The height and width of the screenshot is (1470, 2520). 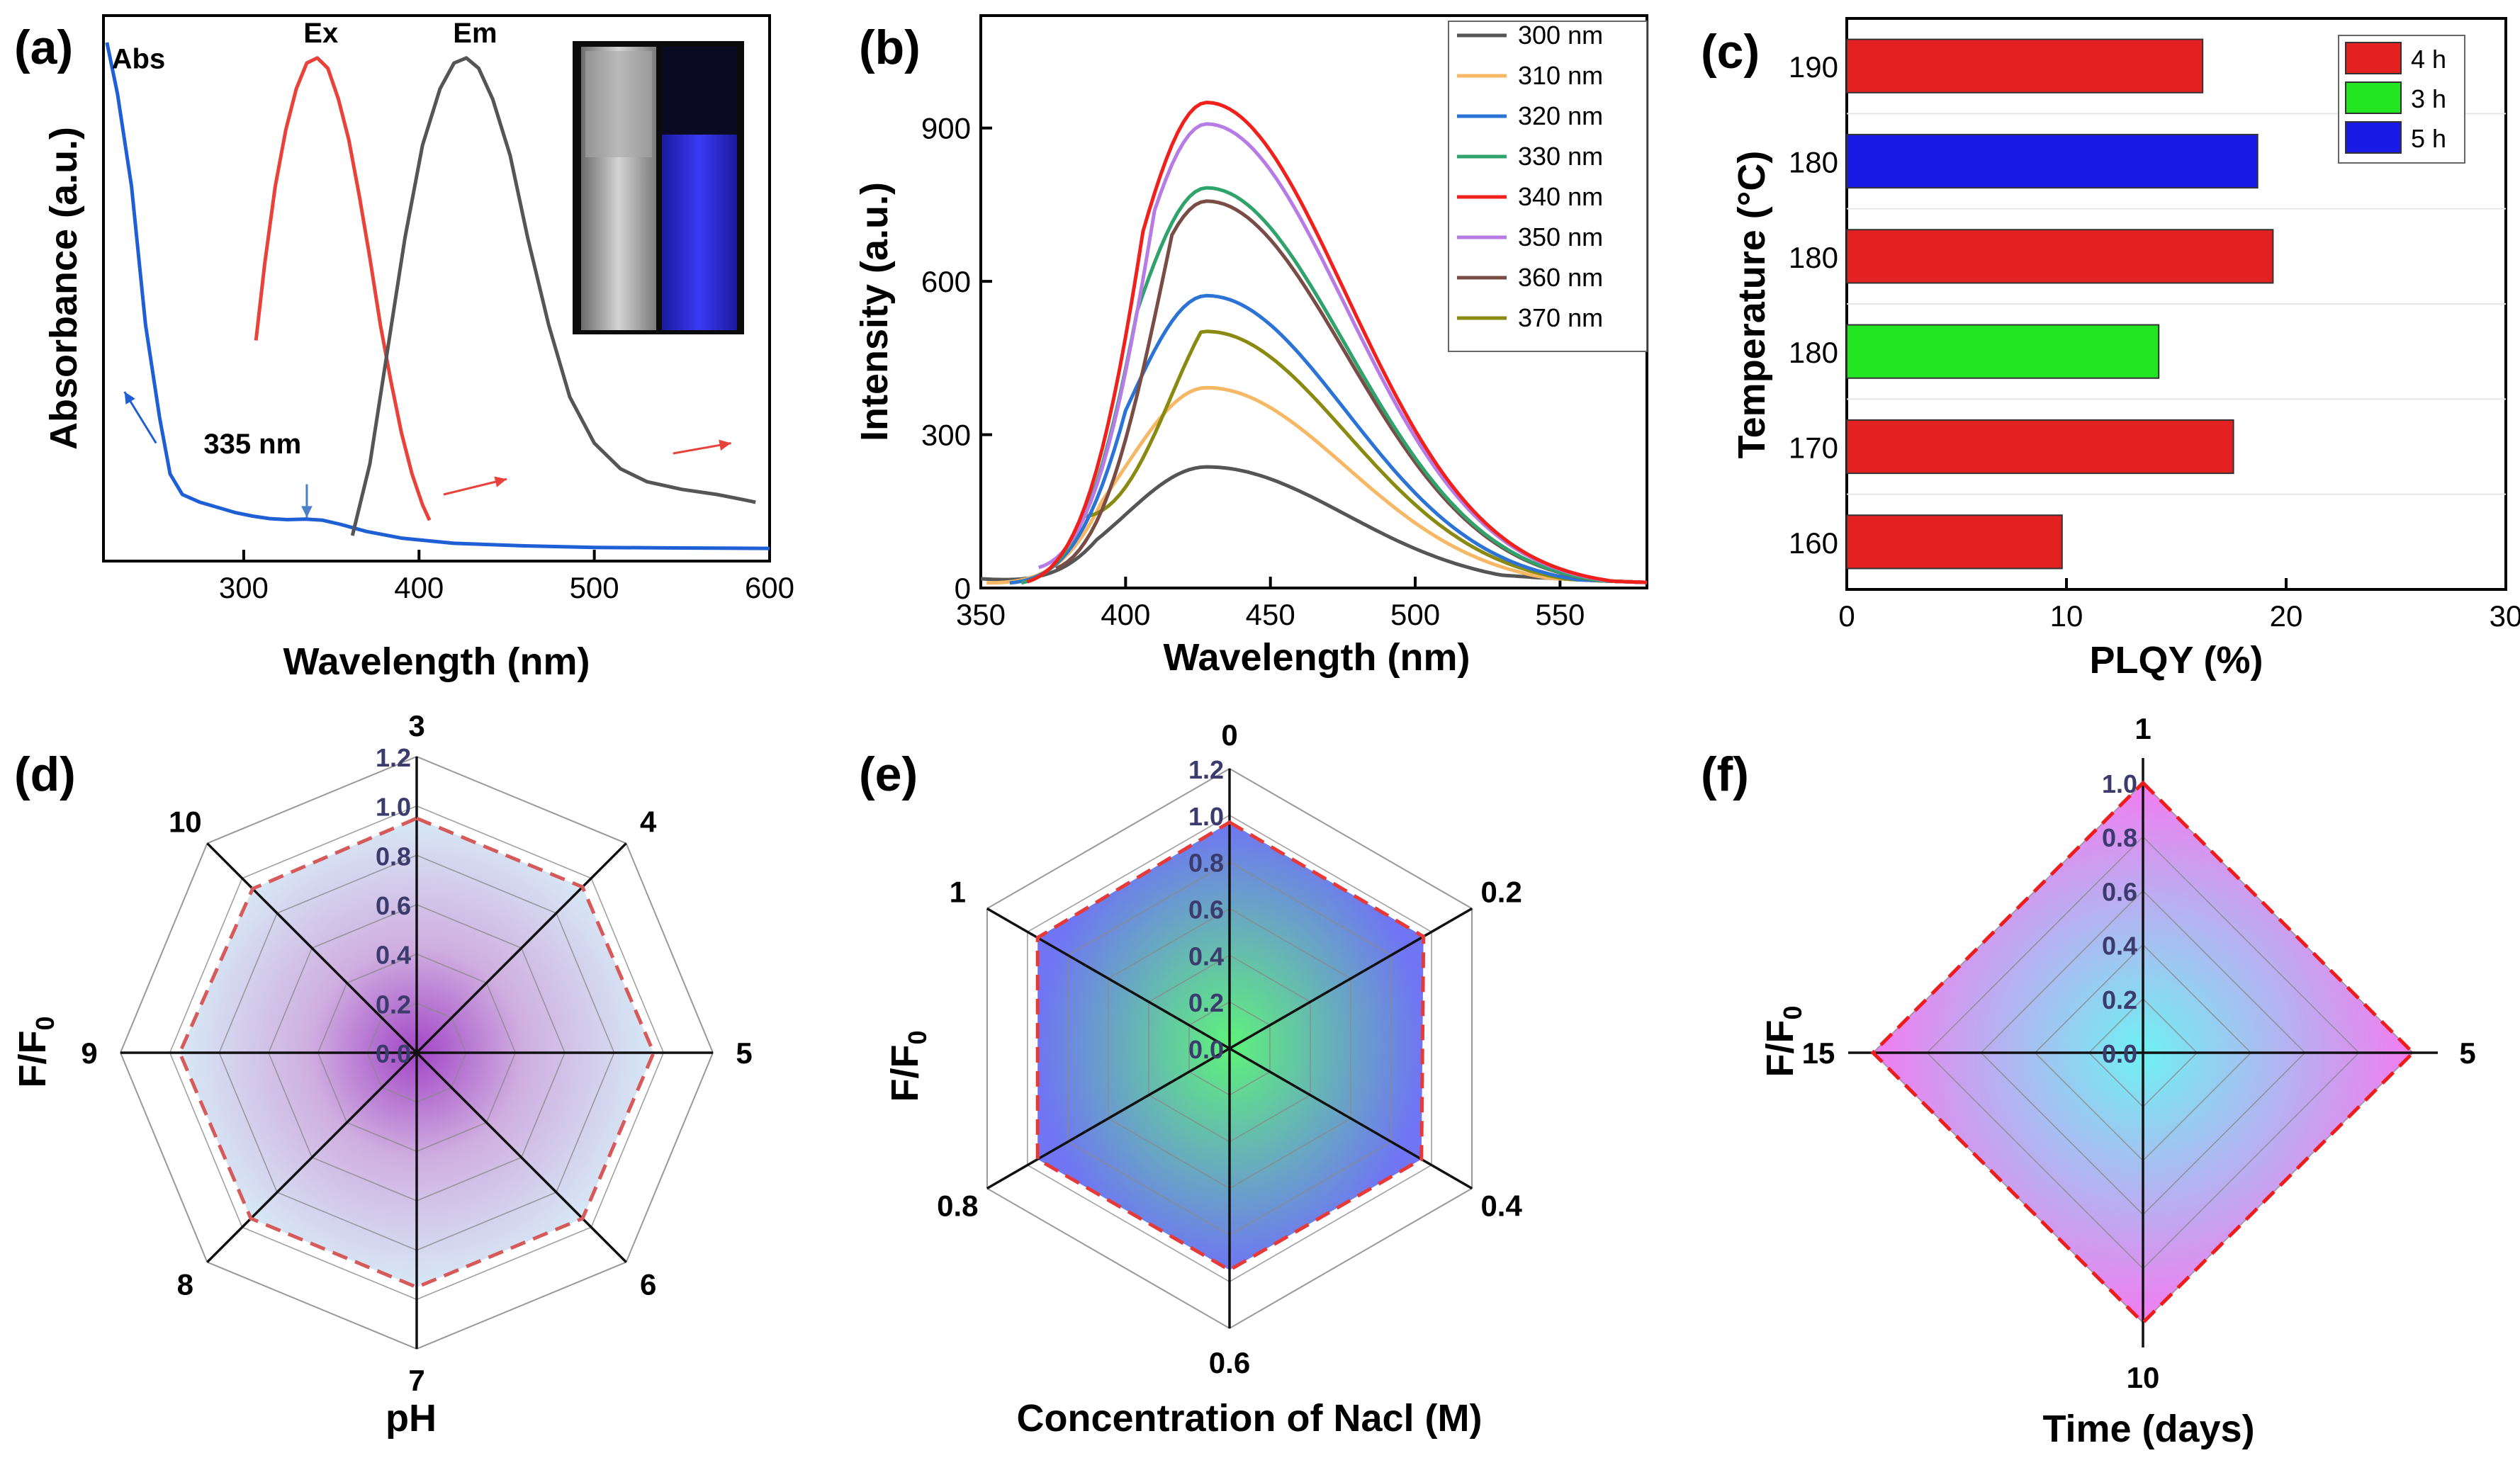 I want to click on b-xtick-label: 450, so click(x=1270, y=614).